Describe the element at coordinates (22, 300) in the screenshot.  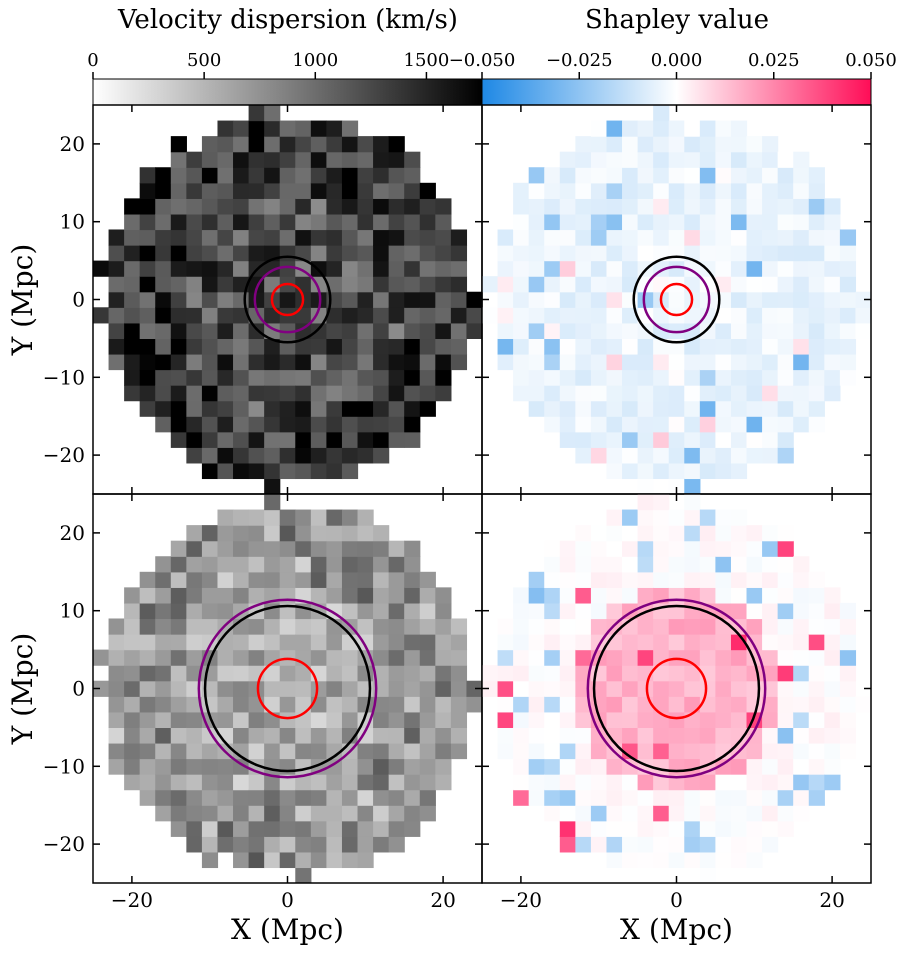
I see `y-axis-label: Y (Mpc)` at that location.